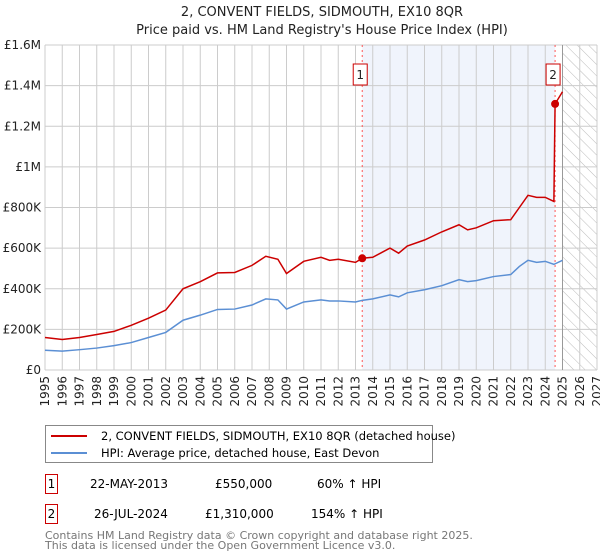 The image size is (600, 560). I want to click on sale-hpi-change: 154% ↑ HPI, so click(347, 514).